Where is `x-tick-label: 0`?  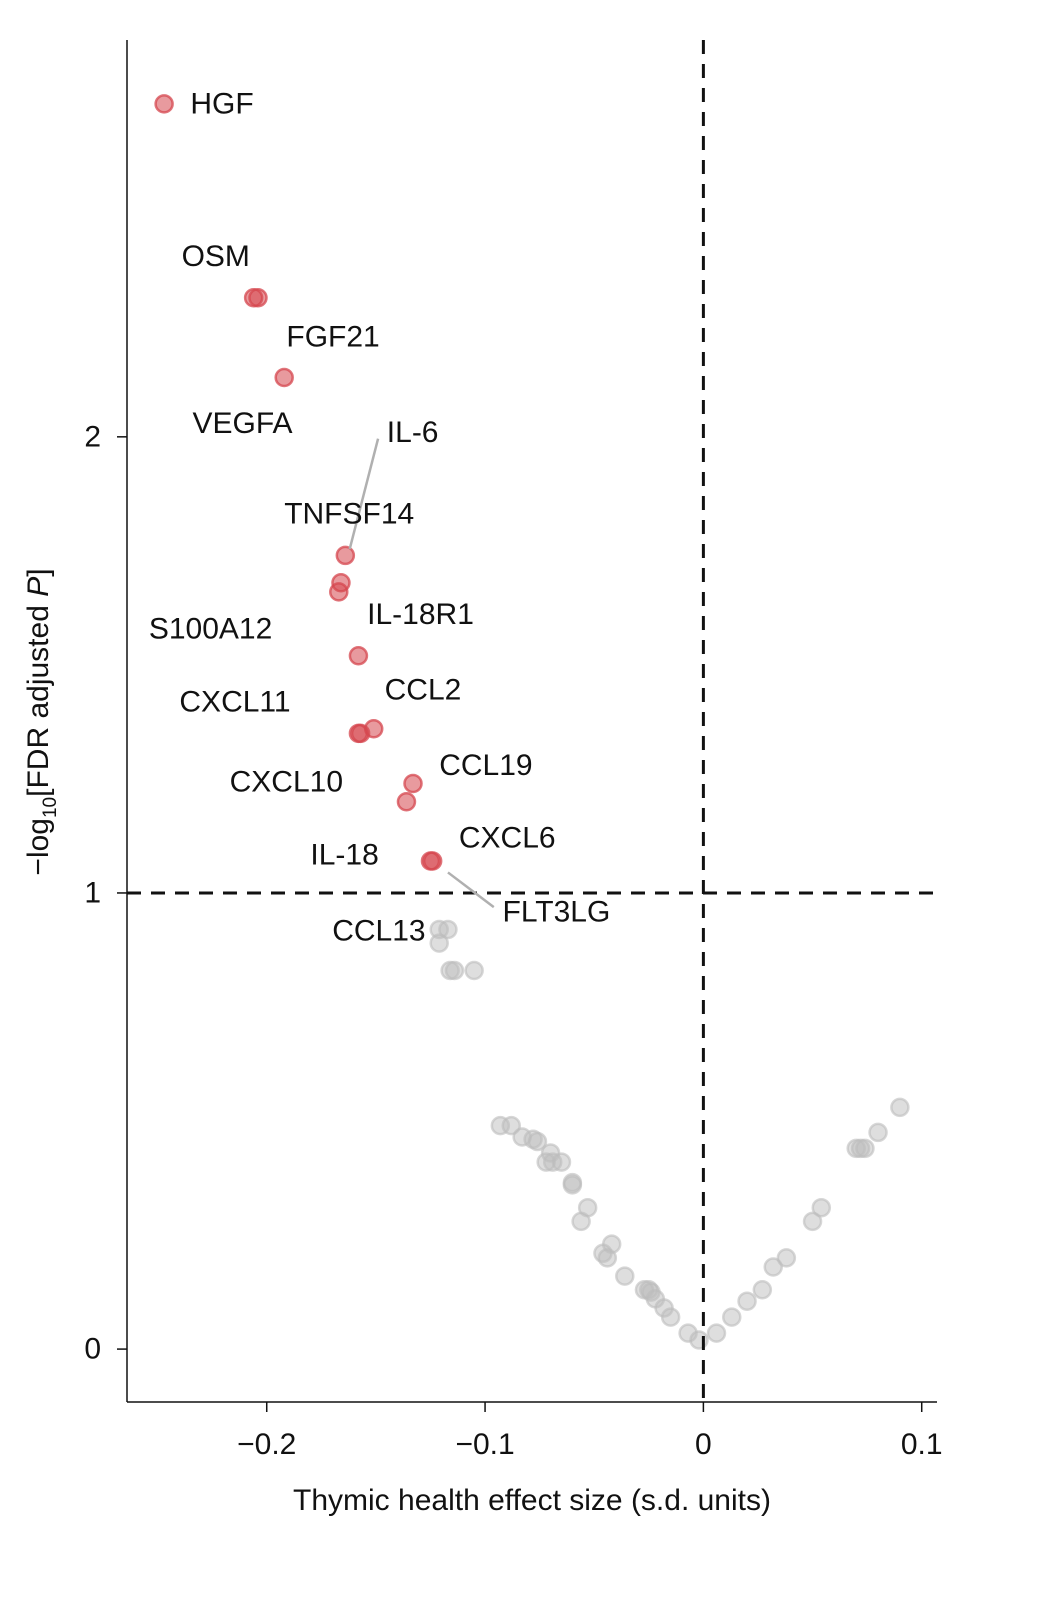 x-tick-label: 0 is located at coordinates (703, 1444).